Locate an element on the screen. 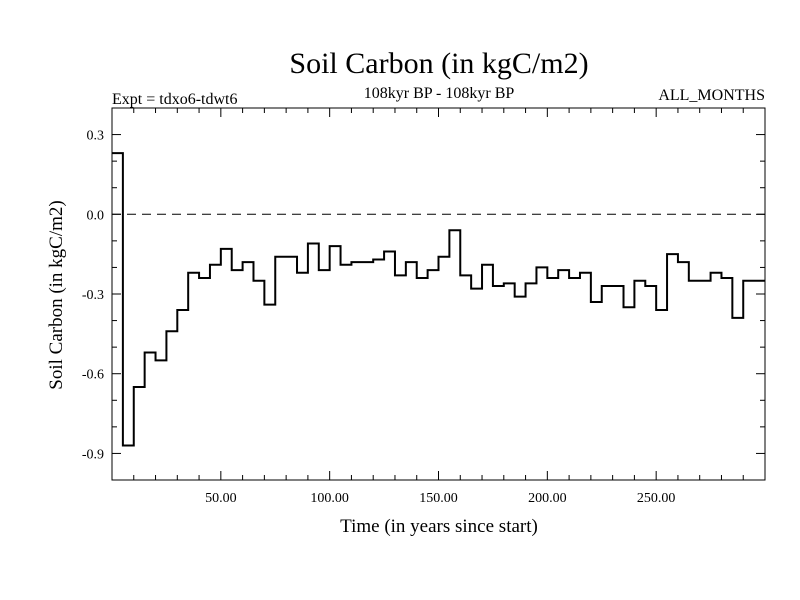 The width and height of the screenshot is (800, 600). x-tick-label: 200.00 is located at coordinates (547, 498).